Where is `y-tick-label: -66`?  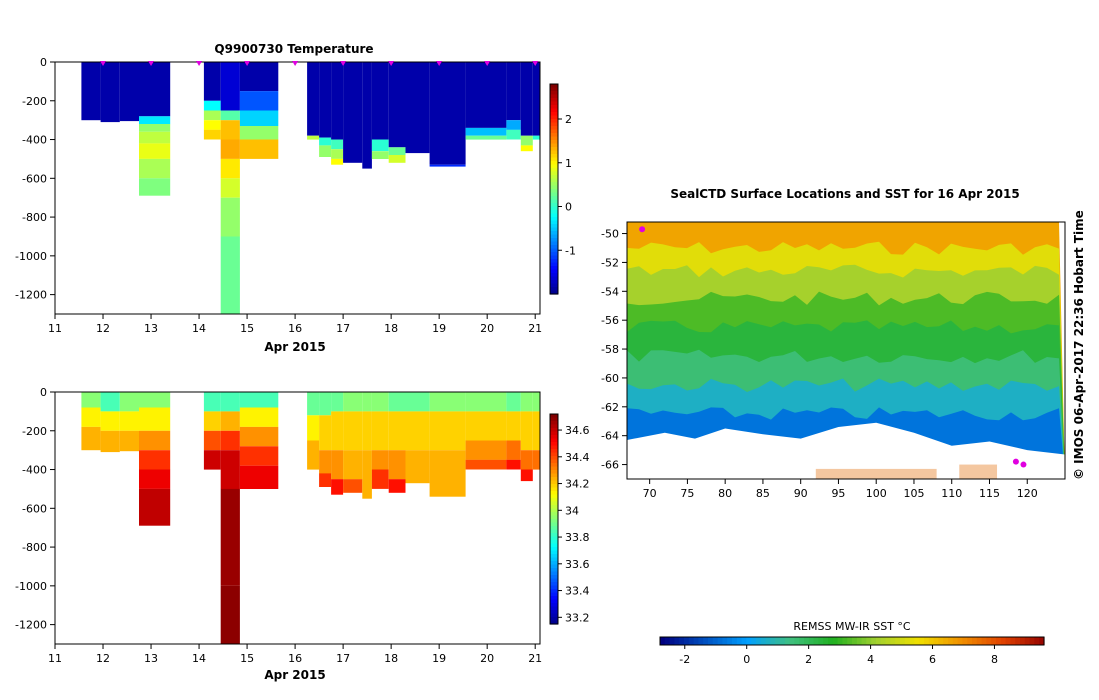 y-tick-label: -66 is located at coordinates (610, 465).